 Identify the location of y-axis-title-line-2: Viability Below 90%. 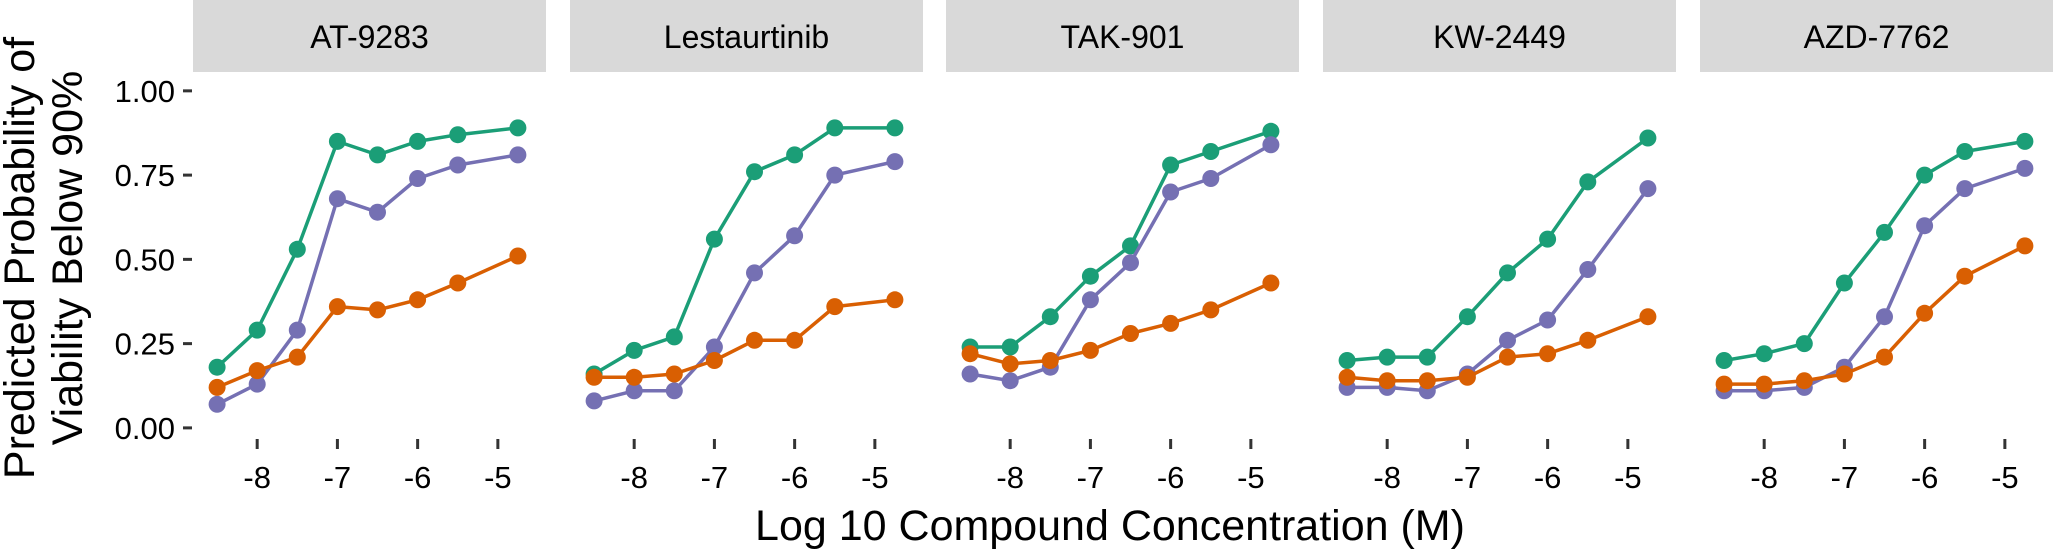
(68, 258).